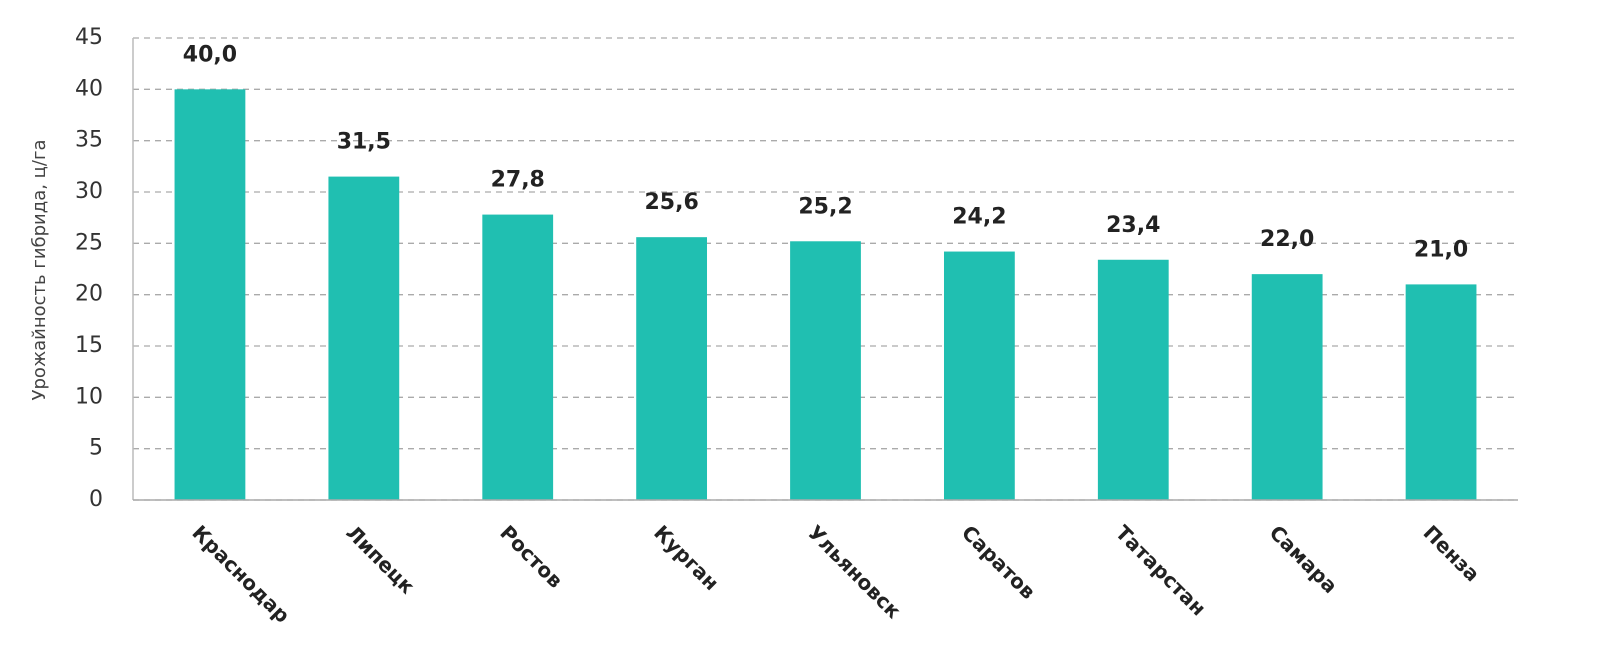  I want to click on y-tick-label: 25, so click(89, 242).